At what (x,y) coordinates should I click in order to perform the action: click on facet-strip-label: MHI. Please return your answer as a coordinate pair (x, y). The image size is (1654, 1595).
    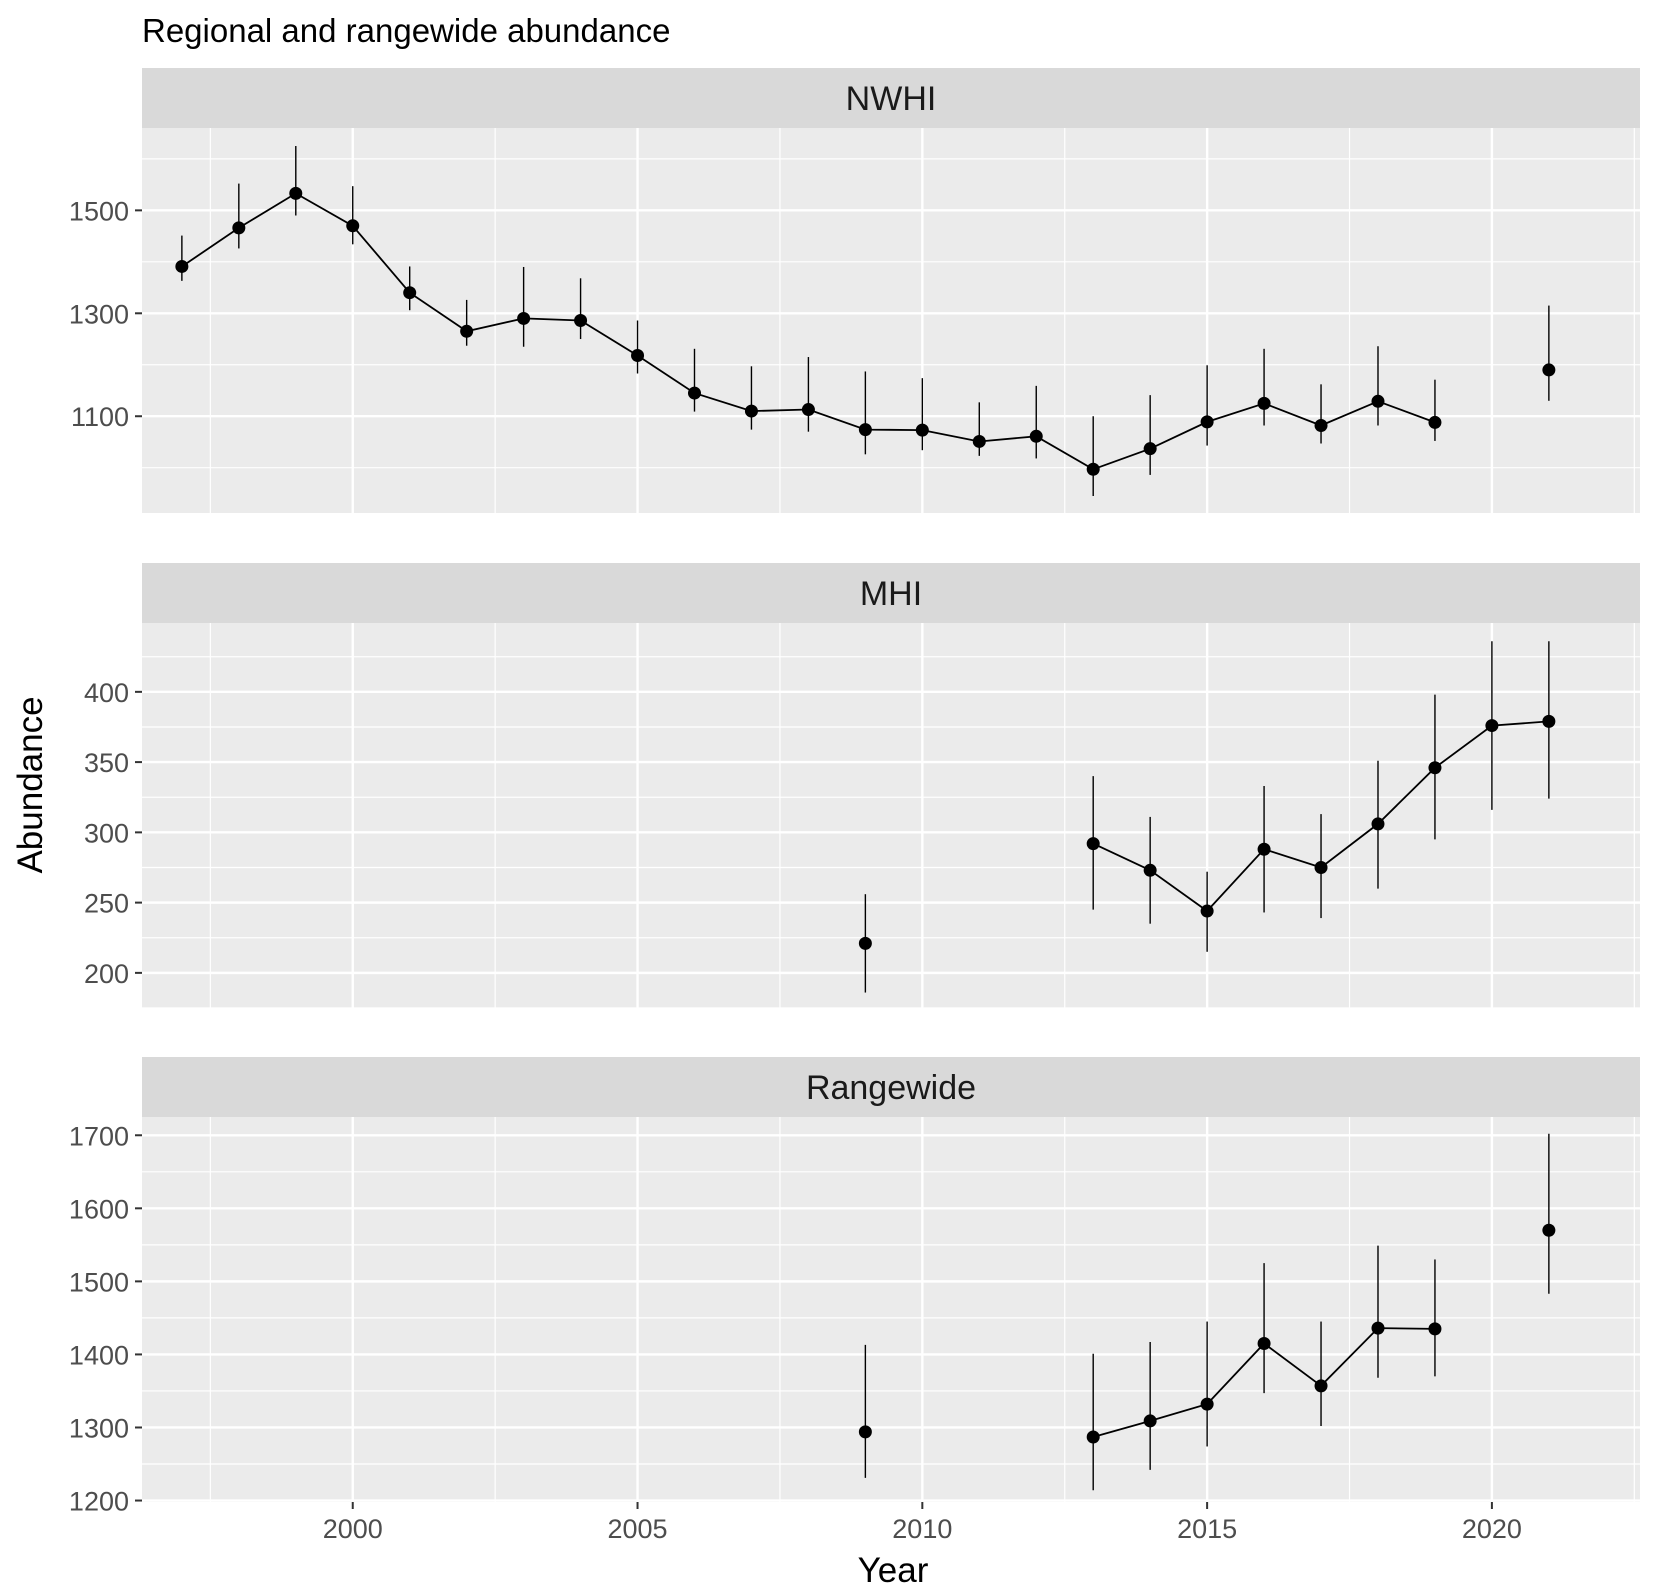
    Looking at the image, I should click on (891, 594).